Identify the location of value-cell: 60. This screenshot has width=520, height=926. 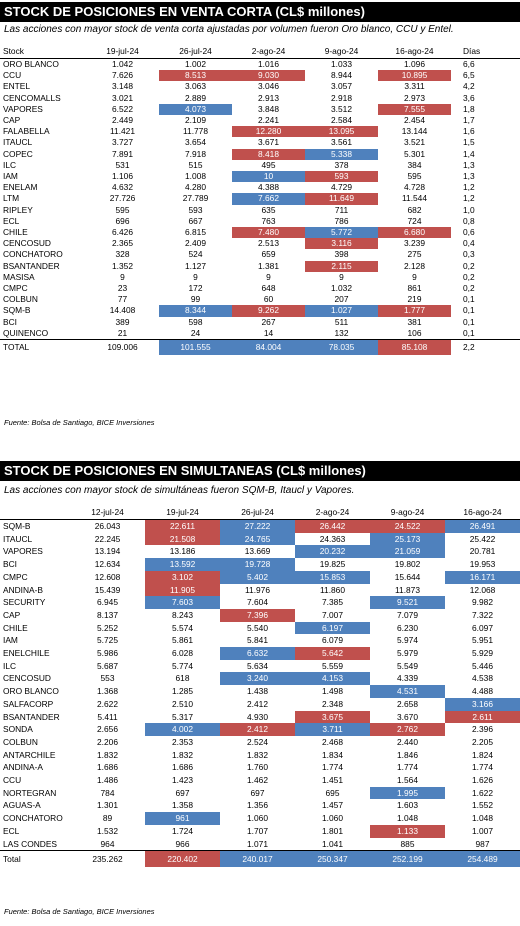
(268, 299).